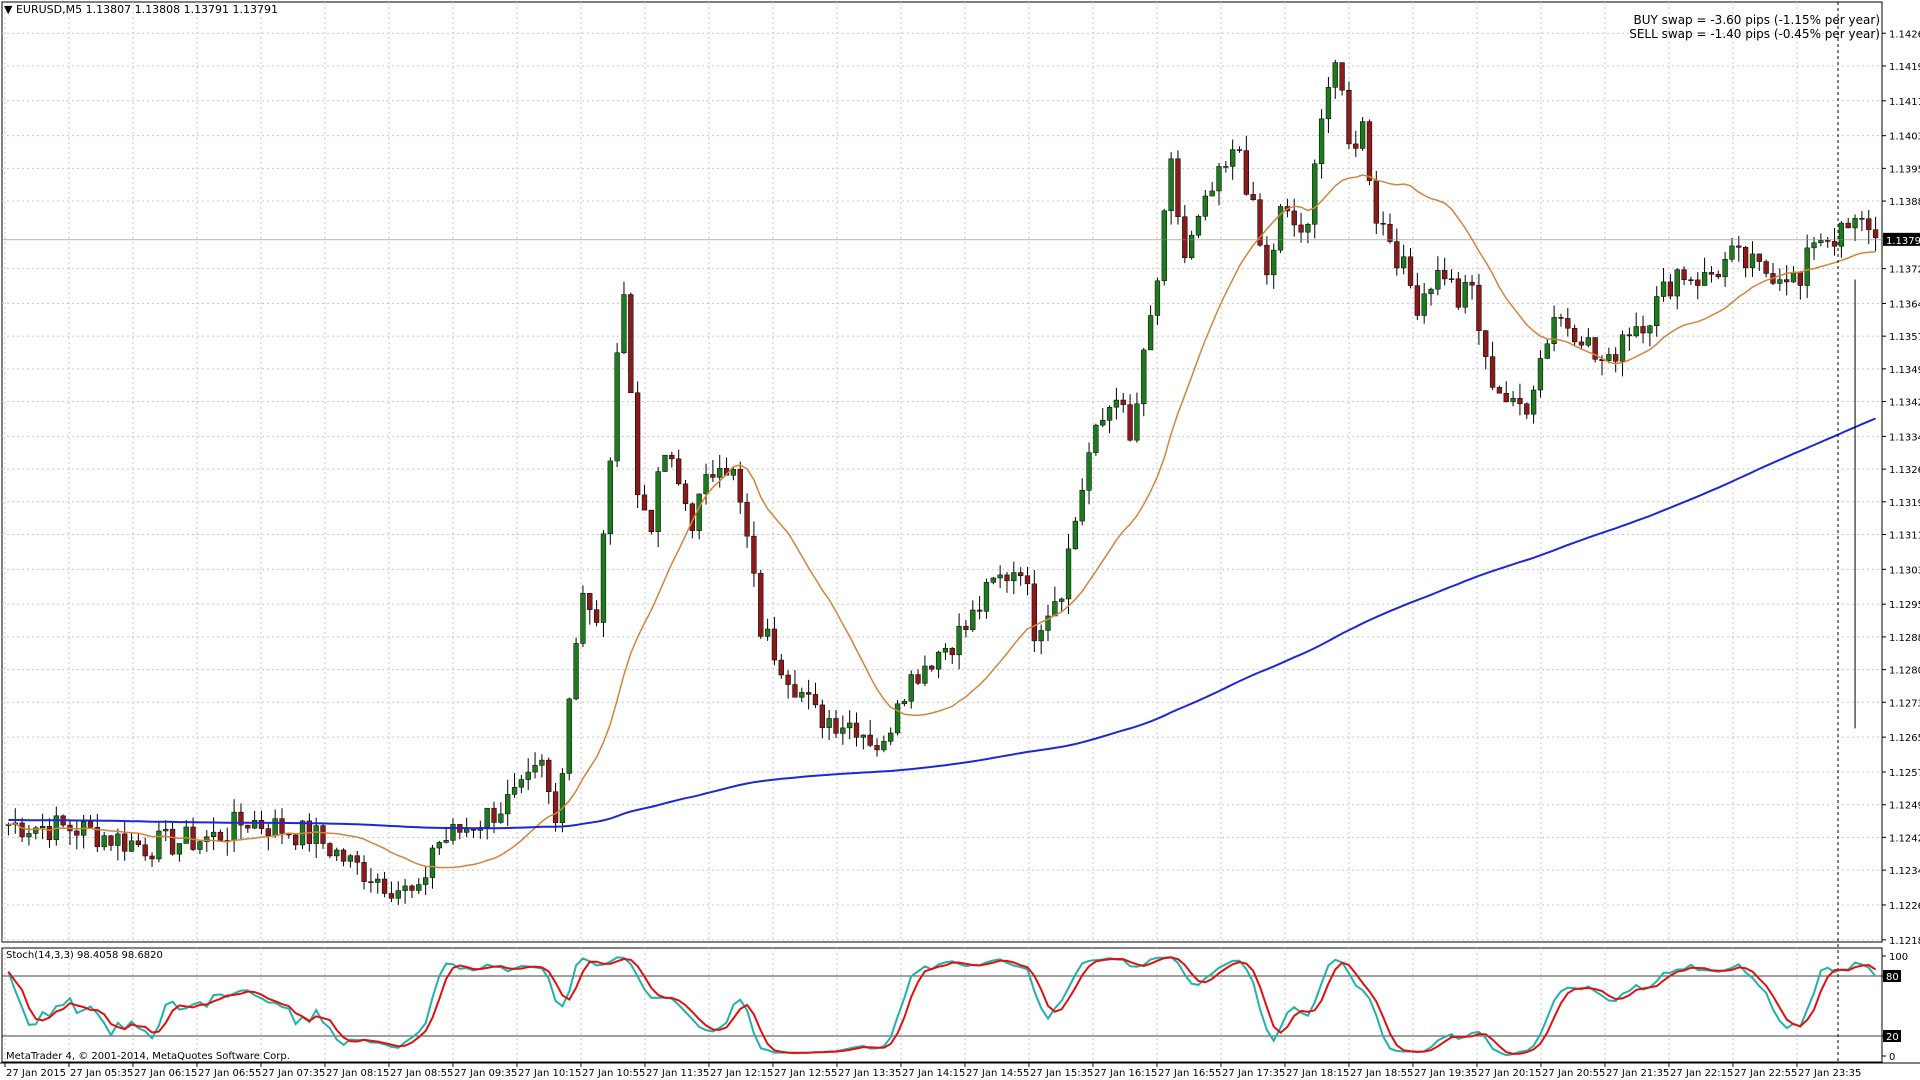 This screenshot has height=1080, width=1920. What do you see at coordinates (933, 1073) in the screenshot?
I see `time-axis-label: 27 Jan 14:15` at bounding box center [933, 1073].